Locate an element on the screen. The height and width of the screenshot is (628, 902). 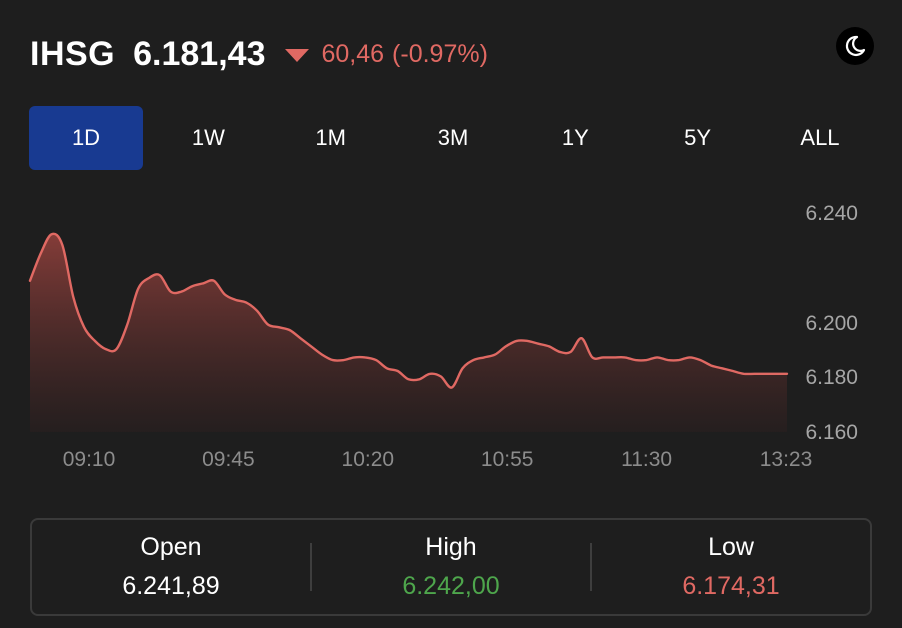
tab-1d: 1D is located at coordinates (86, 138).